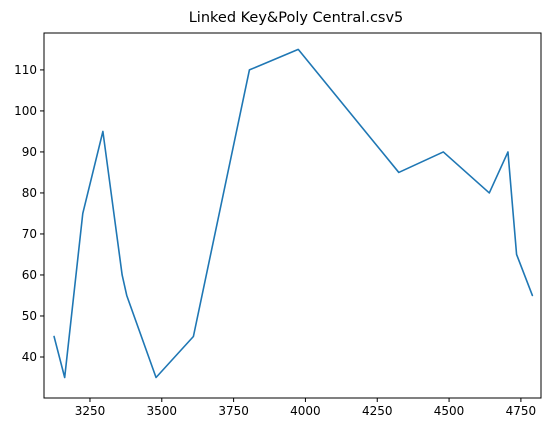 The image size is (552, 433). I want to click on y-tick-label: 50, so click(29, 316).